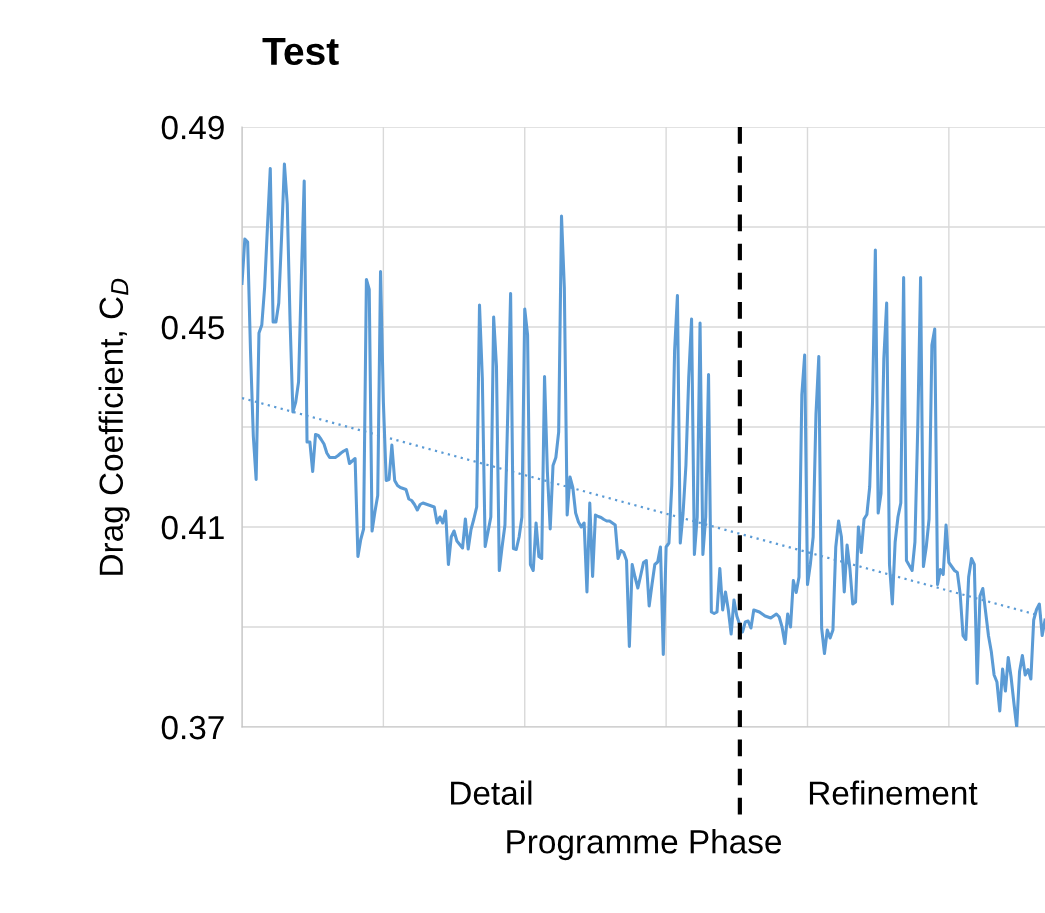  I want to click on y-tick-label: 0.37, so click(192, 727).